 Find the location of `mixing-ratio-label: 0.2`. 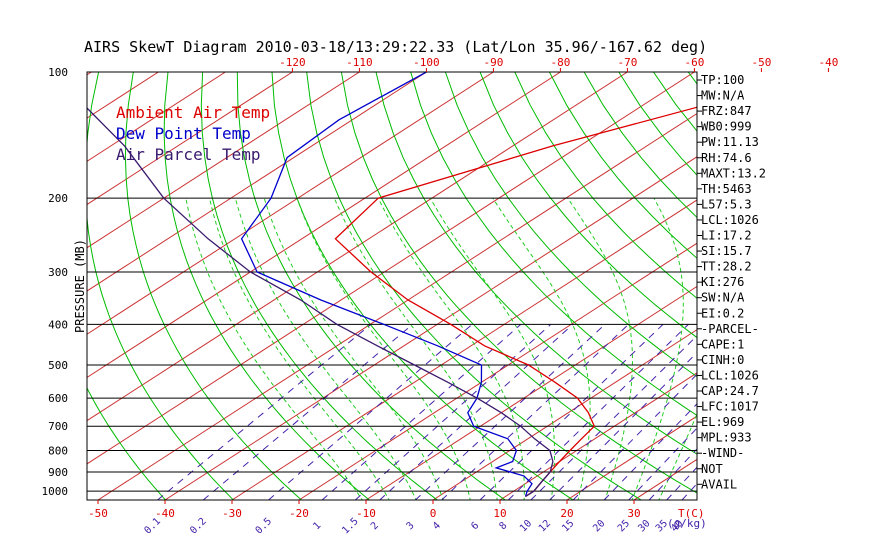

mixing-ratio-label: 0.2 is located at coordinates (198, 526).